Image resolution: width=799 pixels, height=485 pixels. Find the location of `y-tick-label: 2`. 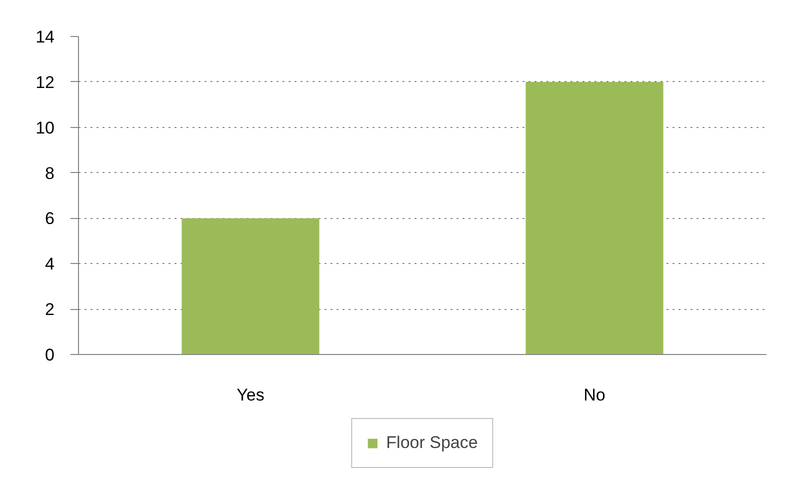

y-tick-label: 2 is located at coordinates (50, 310).